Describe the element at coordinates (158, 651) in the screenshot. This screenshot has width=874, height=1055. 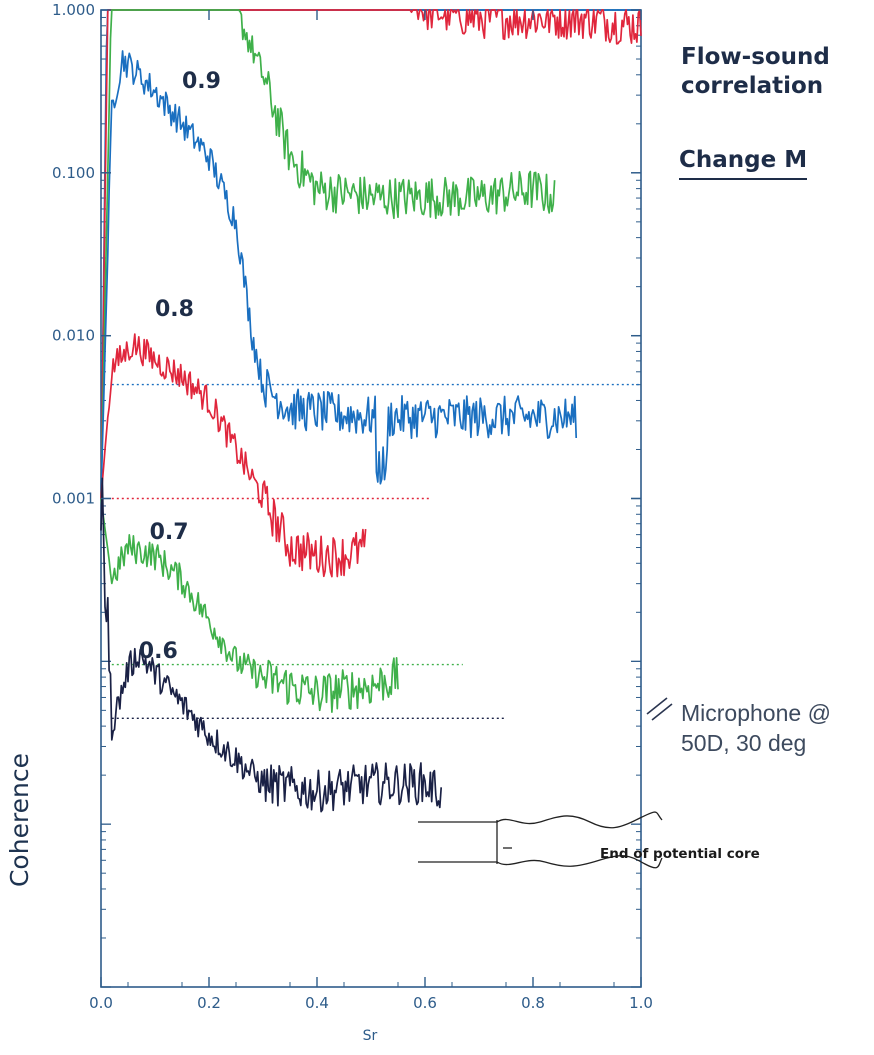
I see `curve-label: 0.6` at that location.